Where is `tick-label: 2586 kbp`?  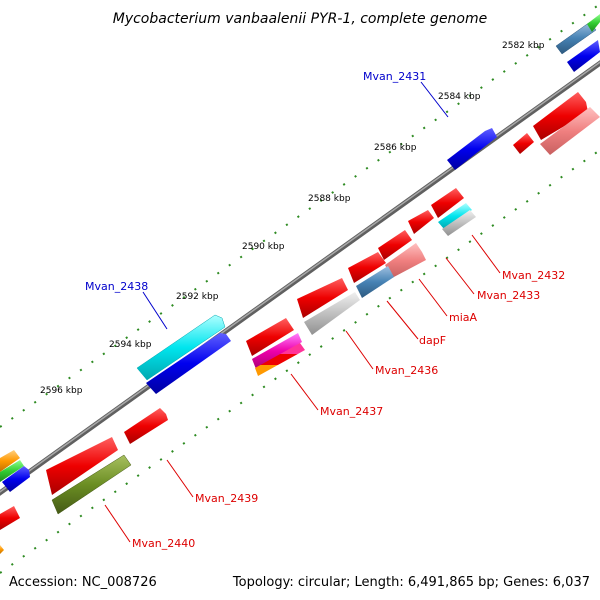 tick-label: 2586 kbp is located at coordinates (395, 148).